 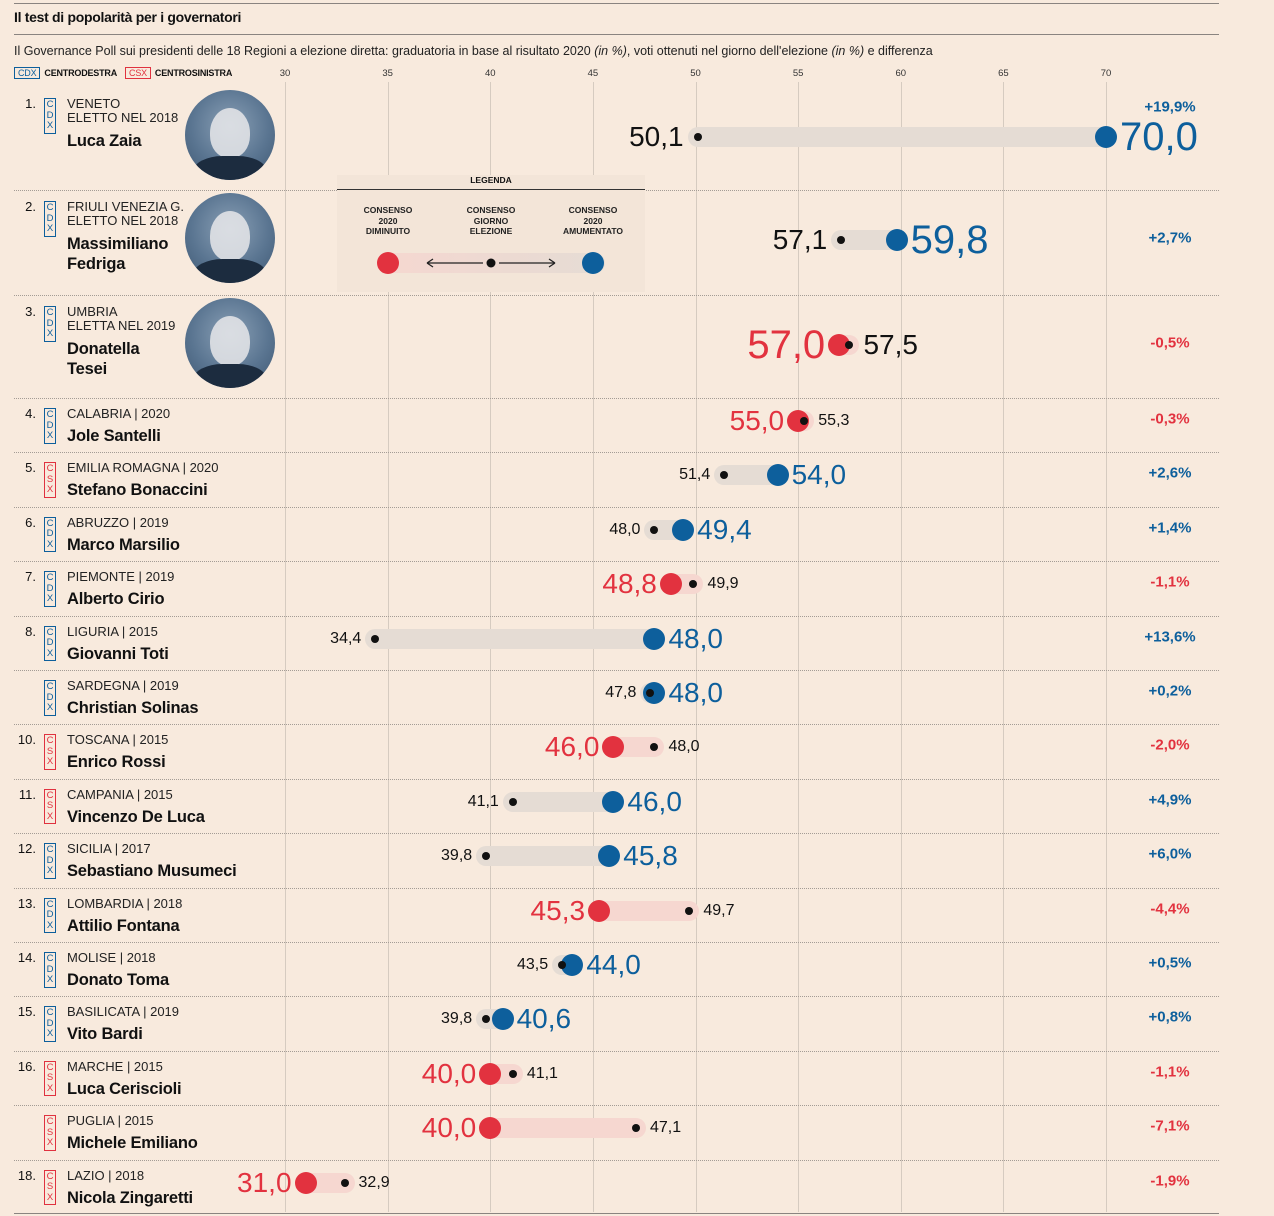 What do you see at coordinates (30, 103) in the screenshot?
I see `rank-number: 1.` at bounding box center [30, 103].